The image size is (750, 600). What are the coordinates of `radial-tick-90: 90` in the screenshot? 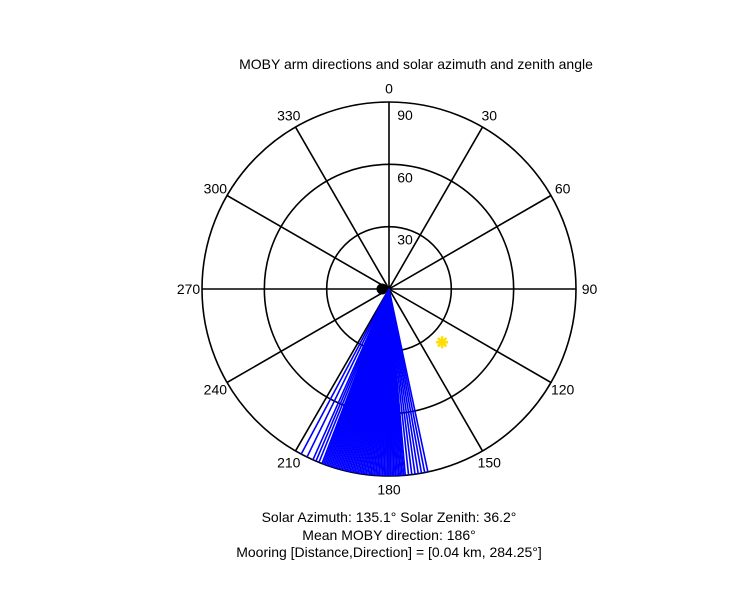 It's located at (405, 115).